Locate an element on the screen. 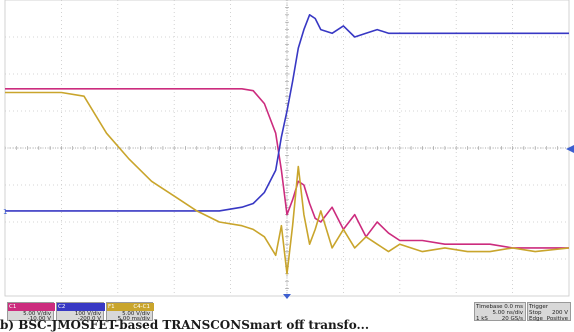 The height and width of the screenshot is (332, 574). trigger-level-arrow is located at coordinates (570, 149).